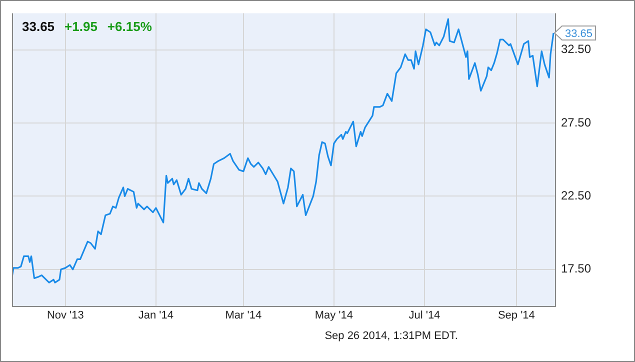 The width and height of the screenshot is (635, 362). What do you see at coordinates (156, 316) in the screenshot?
I see `x-tick-label: Jan '14` at bounding box center [156, 316].